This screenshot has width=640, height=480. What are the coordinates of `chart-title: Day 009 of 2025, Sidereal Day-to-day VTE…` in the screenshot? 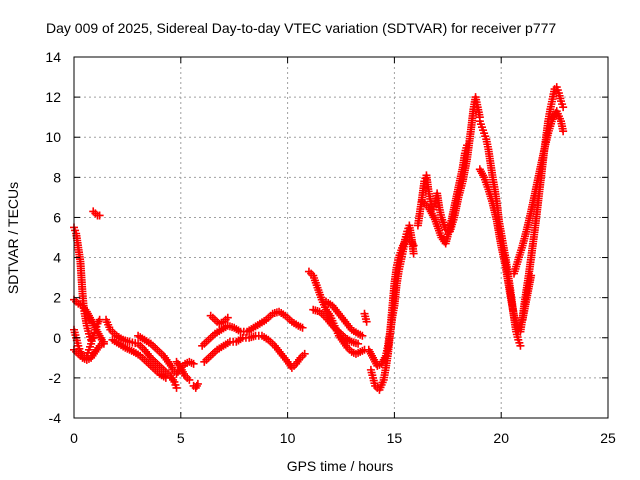 It's located at (301, 28).